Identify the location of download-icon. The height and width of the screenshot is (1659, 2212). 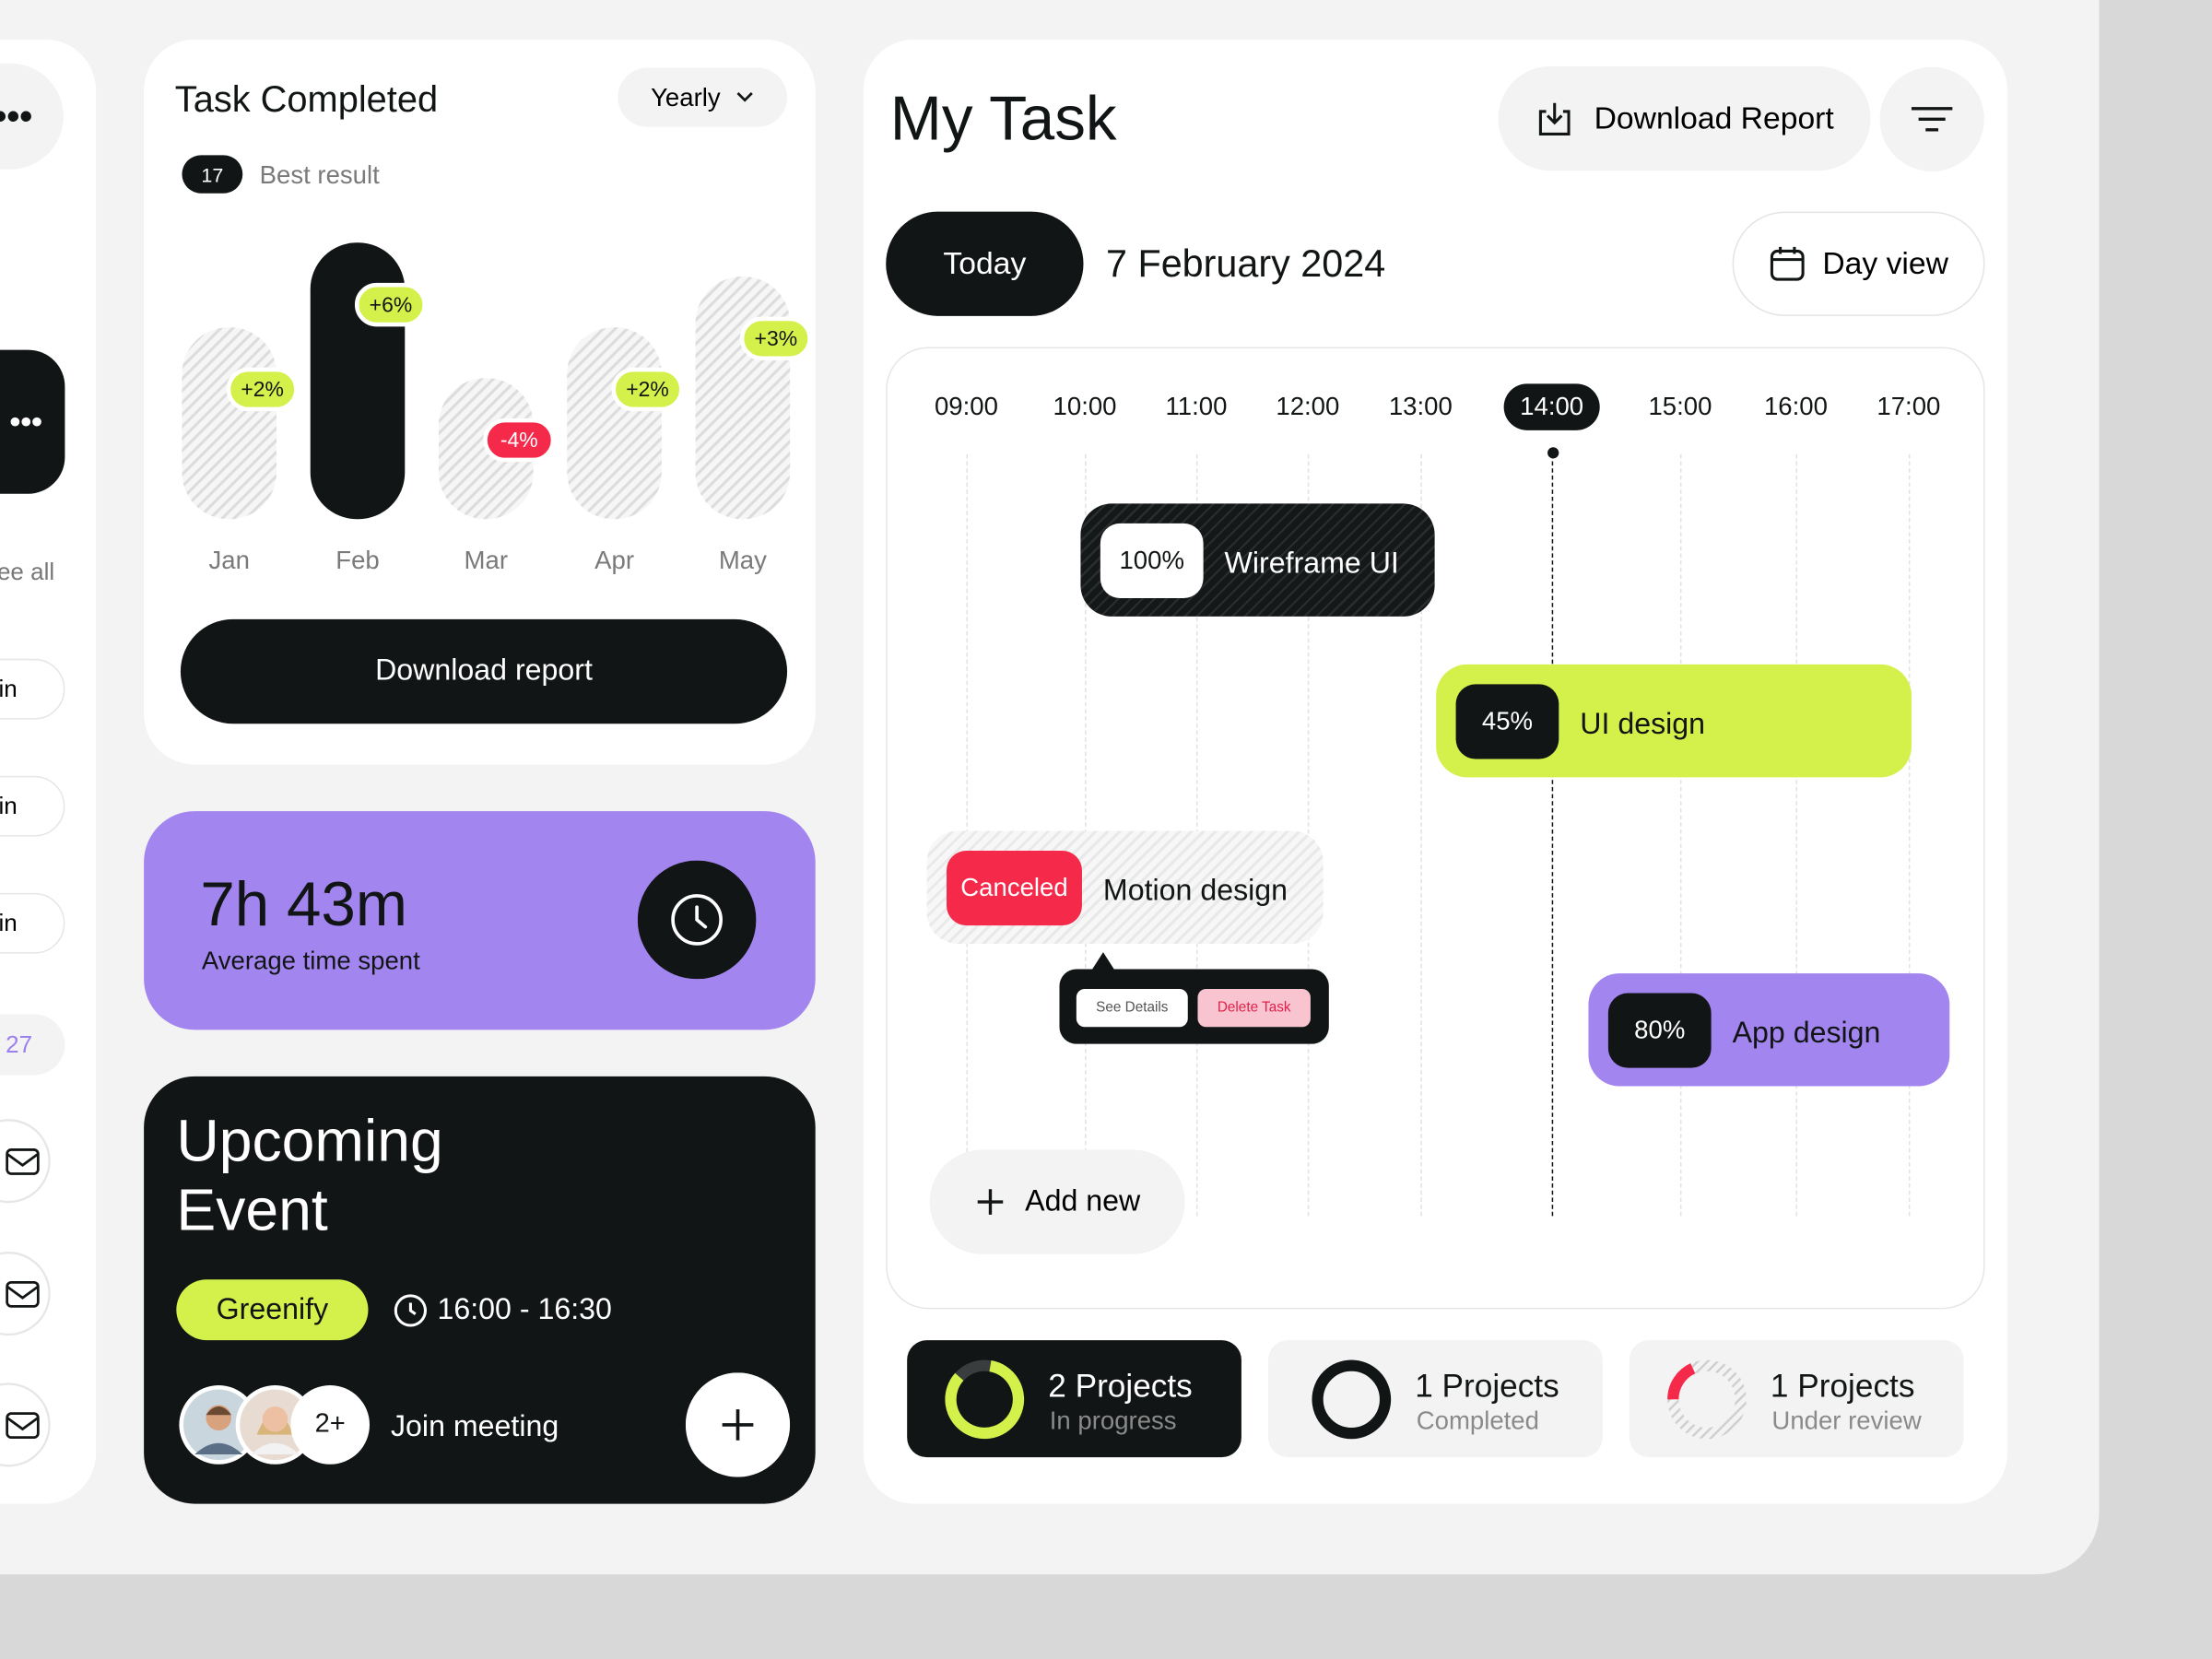
(1554, 118).